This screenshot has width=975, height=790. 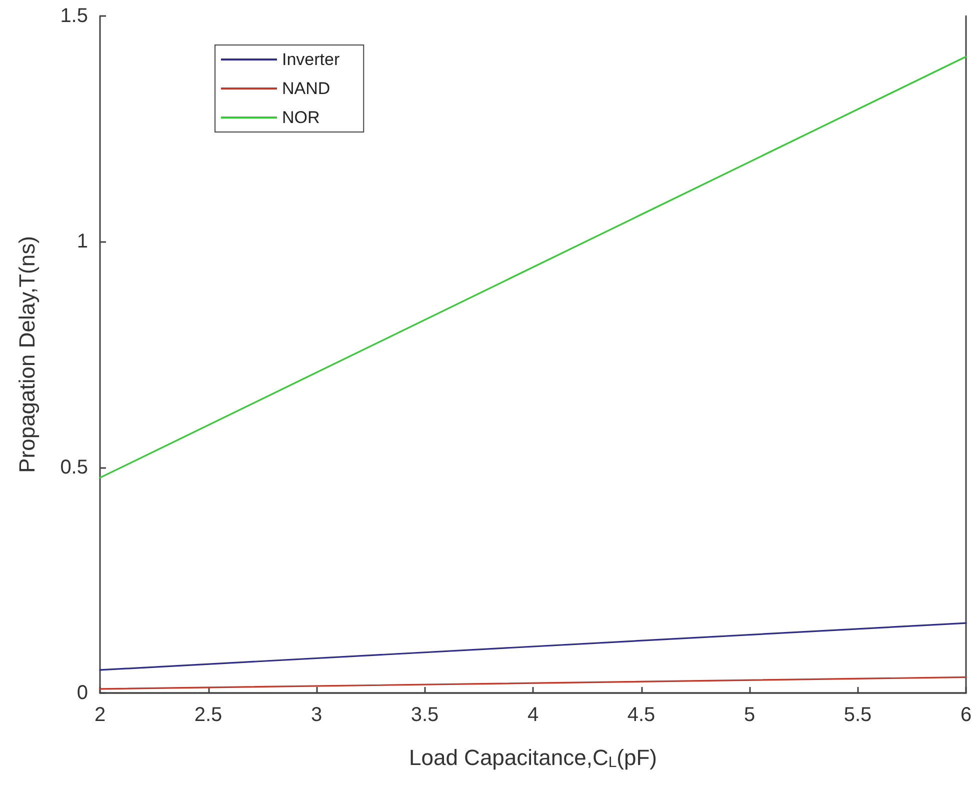 I want to click on x-tick-label: 3.5, so click(x=424, y=715).